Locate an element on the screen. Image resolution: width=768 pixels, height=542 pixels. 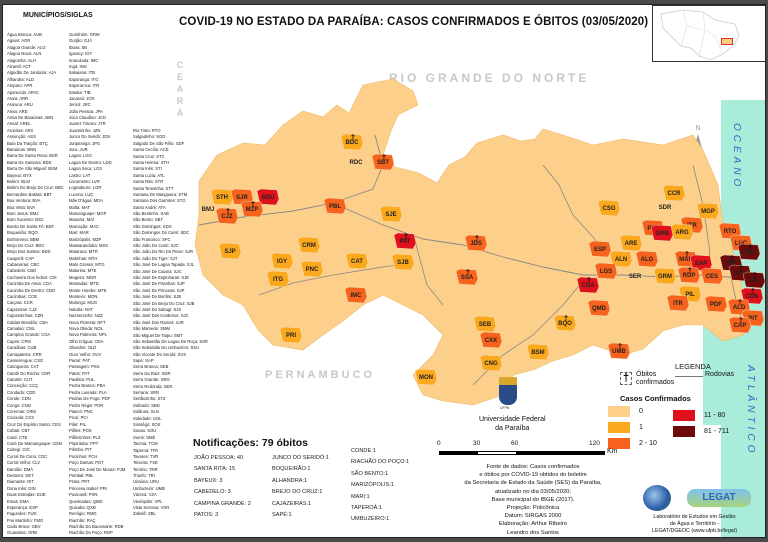
list-item: São José De Piranhas: SJP is located at coordinates (159, 284).